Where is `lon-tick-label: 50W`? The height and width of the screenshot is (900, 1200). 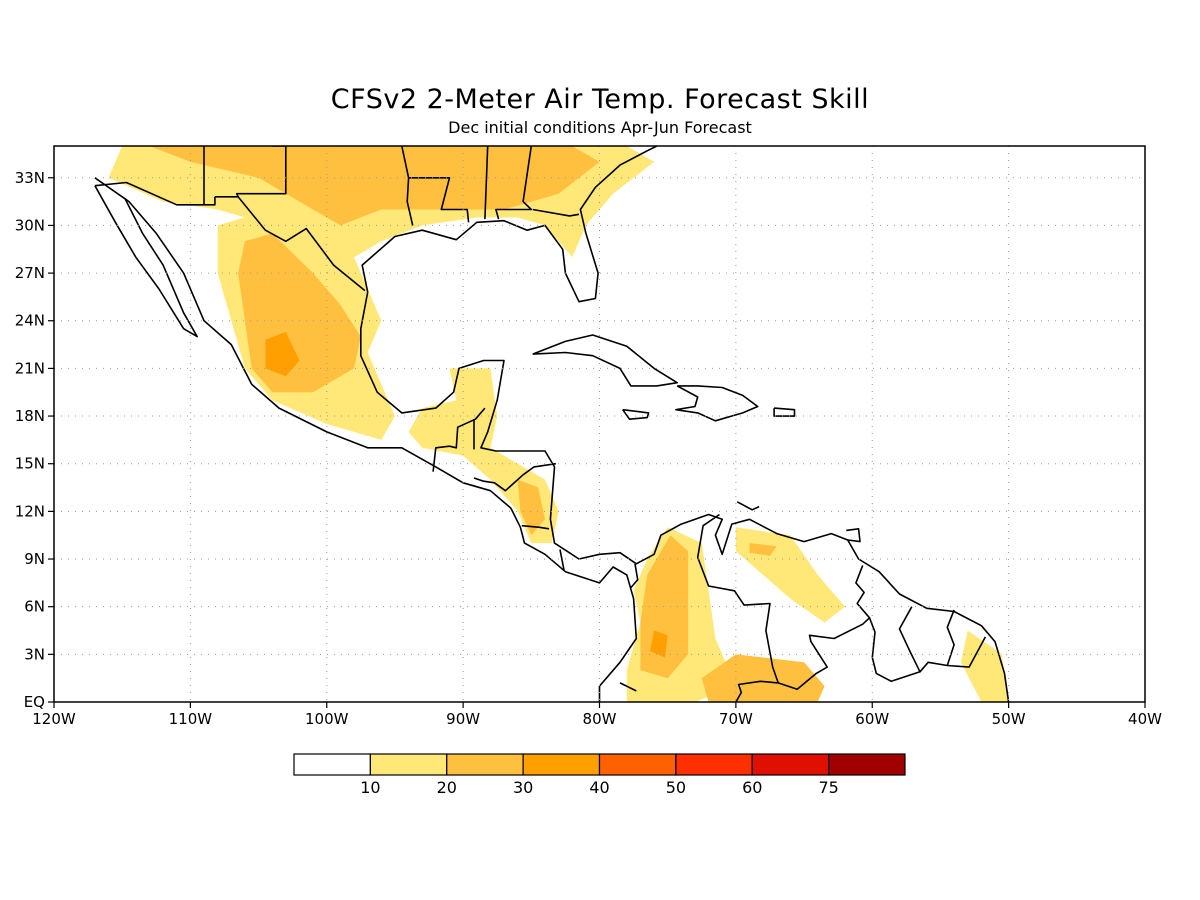
lon-tick-label: 50W is located at coordinates (1009, 719).